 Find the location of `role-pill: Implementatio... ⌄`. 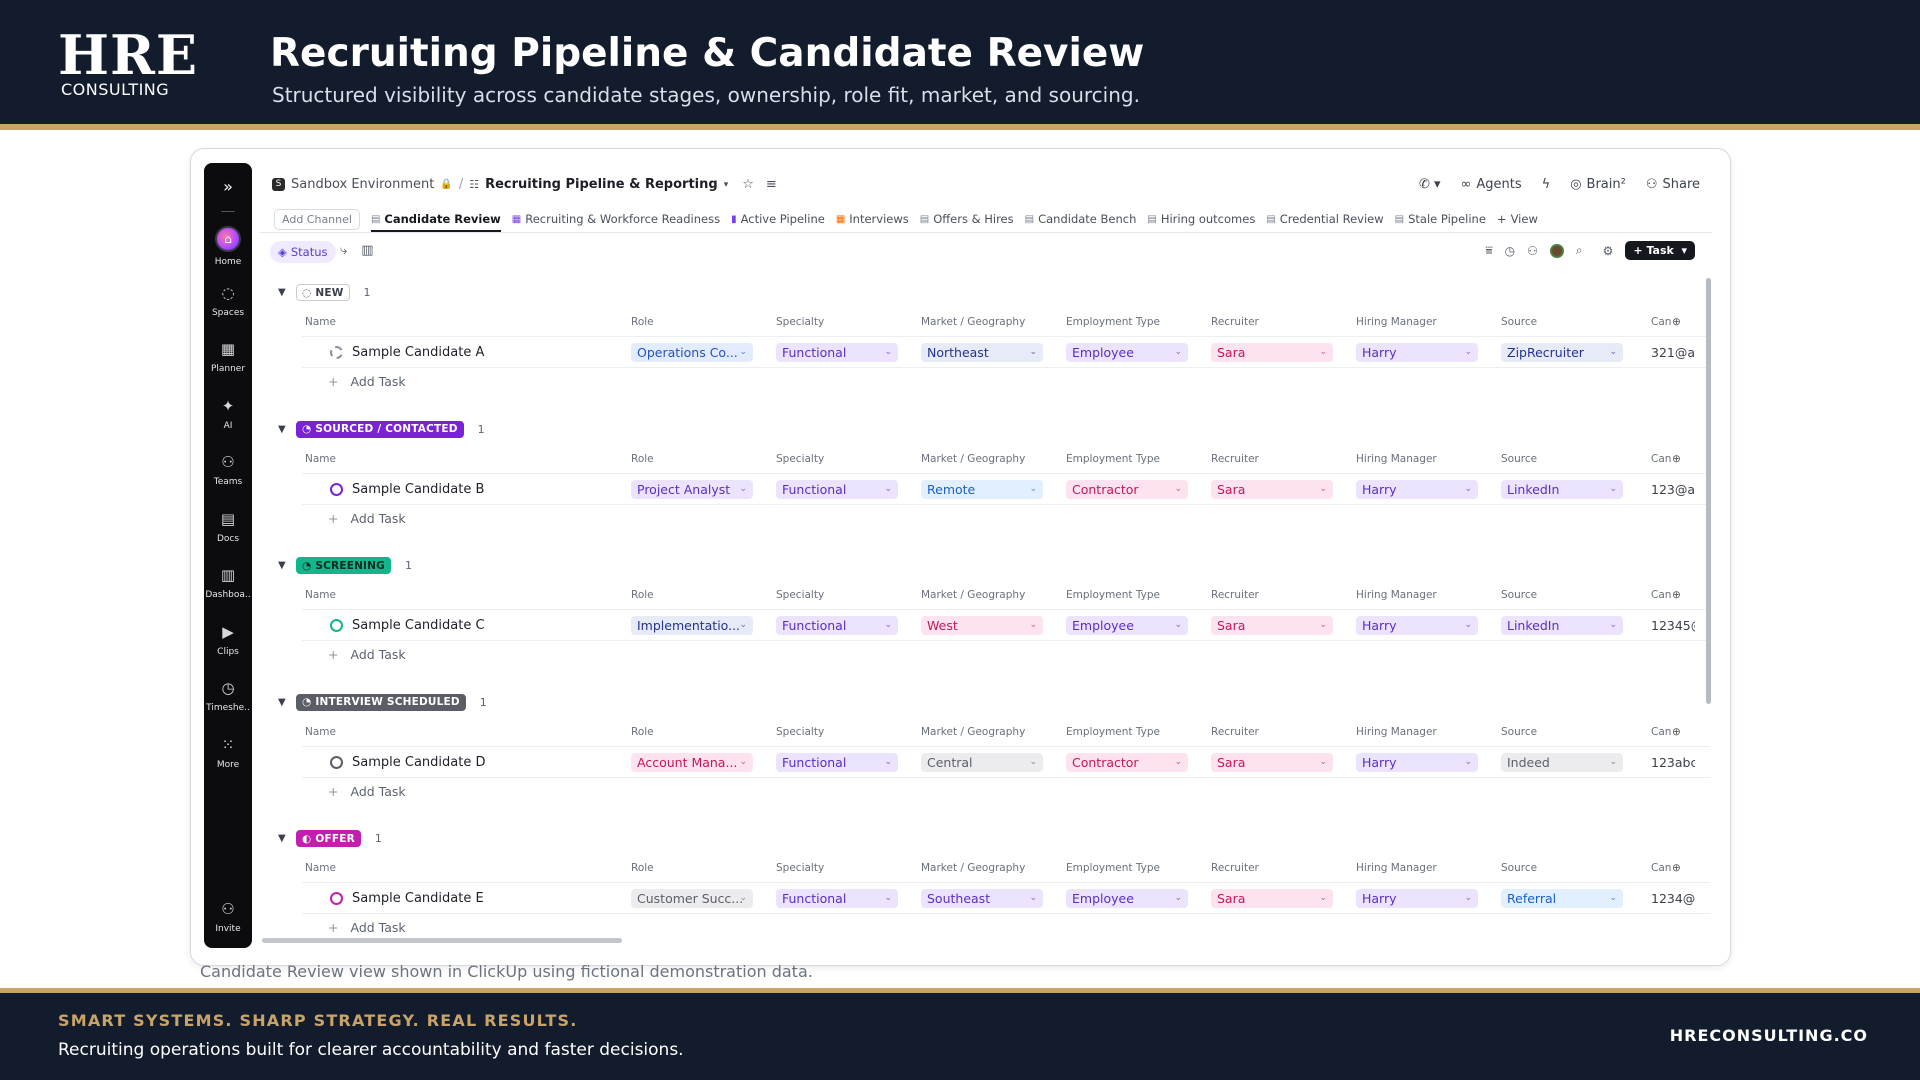

role-pill: Implementatio... ⌄ is located at coordinates (692, 625).